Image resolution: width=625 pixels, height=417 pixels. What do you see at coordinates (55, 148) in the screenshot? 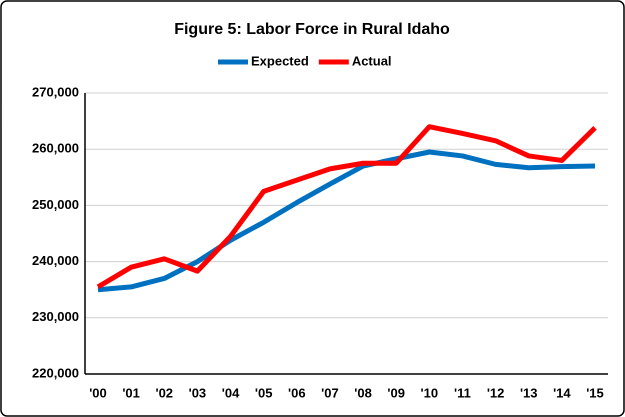
I see `y-tick-label: 260,000` at bounding box center [55, 148].